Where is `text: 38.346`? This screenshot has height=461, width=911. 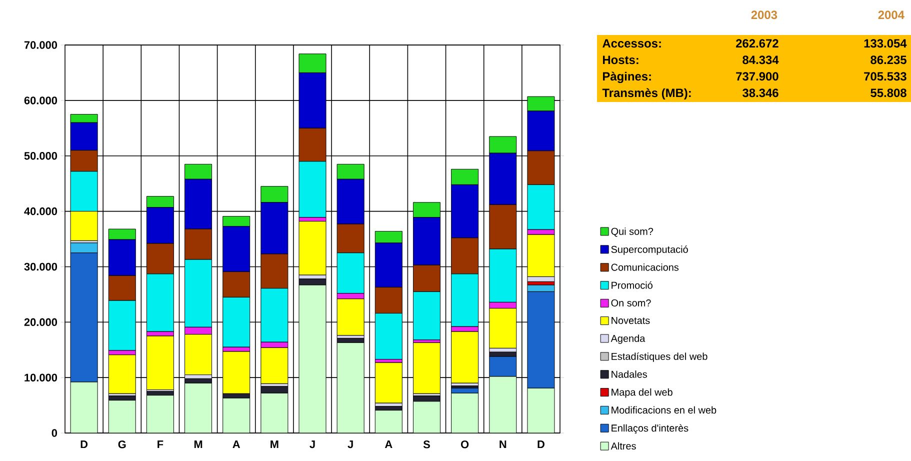 text: 38.346 is located at coordinates (760, 93).